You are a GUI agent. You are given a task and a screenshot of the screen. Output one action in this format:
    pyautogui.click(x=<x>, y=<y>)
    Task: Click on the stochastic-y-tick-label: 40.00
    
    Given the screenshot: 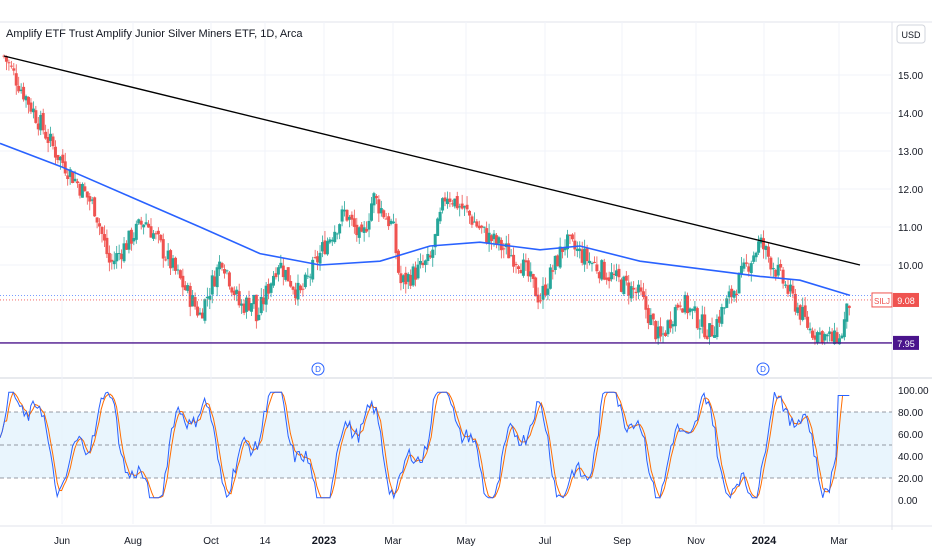 What is the action you would take?
    pyautogui.click(x=910, y=457)
    